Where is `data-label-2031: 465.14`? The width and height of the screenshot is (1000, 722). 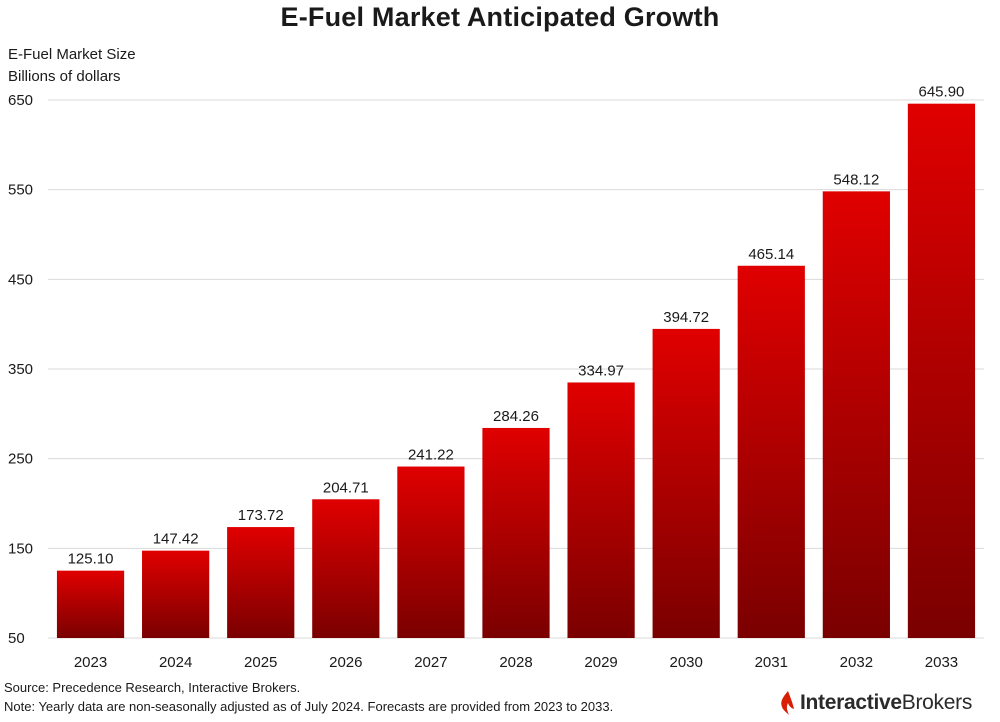 data-label-2031: 465.14 is located at coordinates (771, 254).